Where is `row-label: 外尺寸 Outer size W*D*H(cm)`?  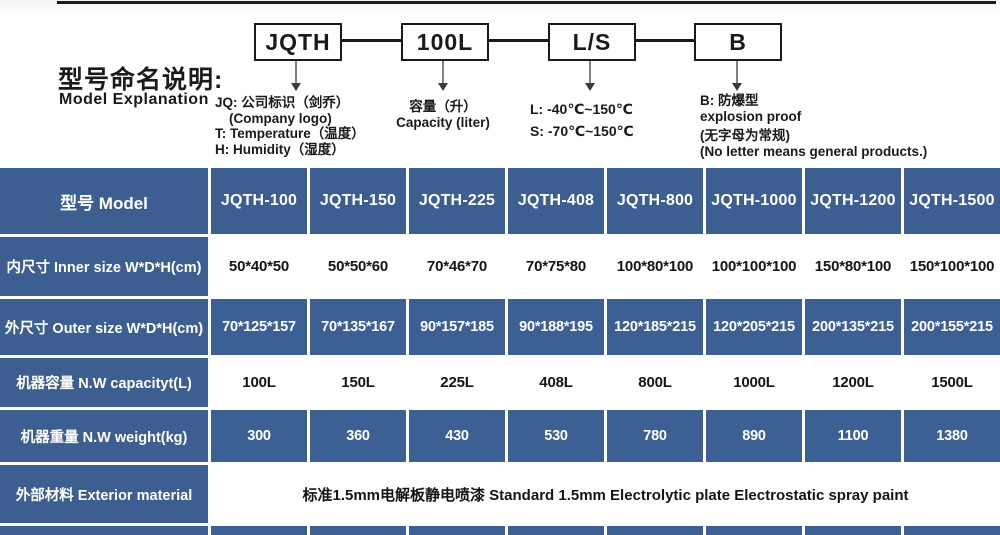 row-label: 外尺寸 Outer size W*D*H(cm) is located at coordinates (104, 327).